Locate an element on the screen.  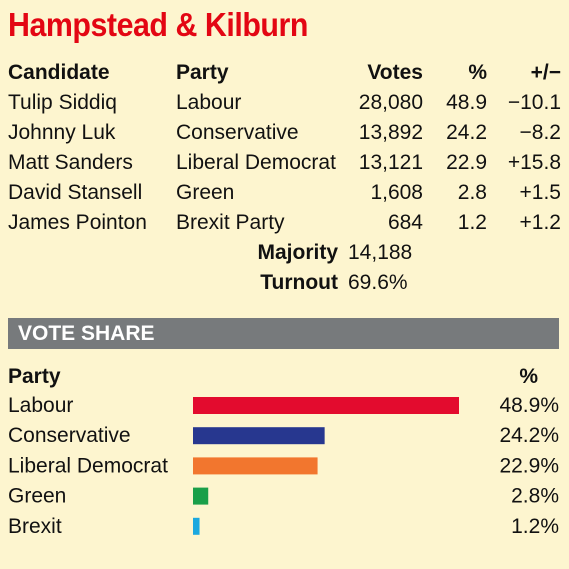
candidate-votes: 1,608 is located at coordinates (396, 192).